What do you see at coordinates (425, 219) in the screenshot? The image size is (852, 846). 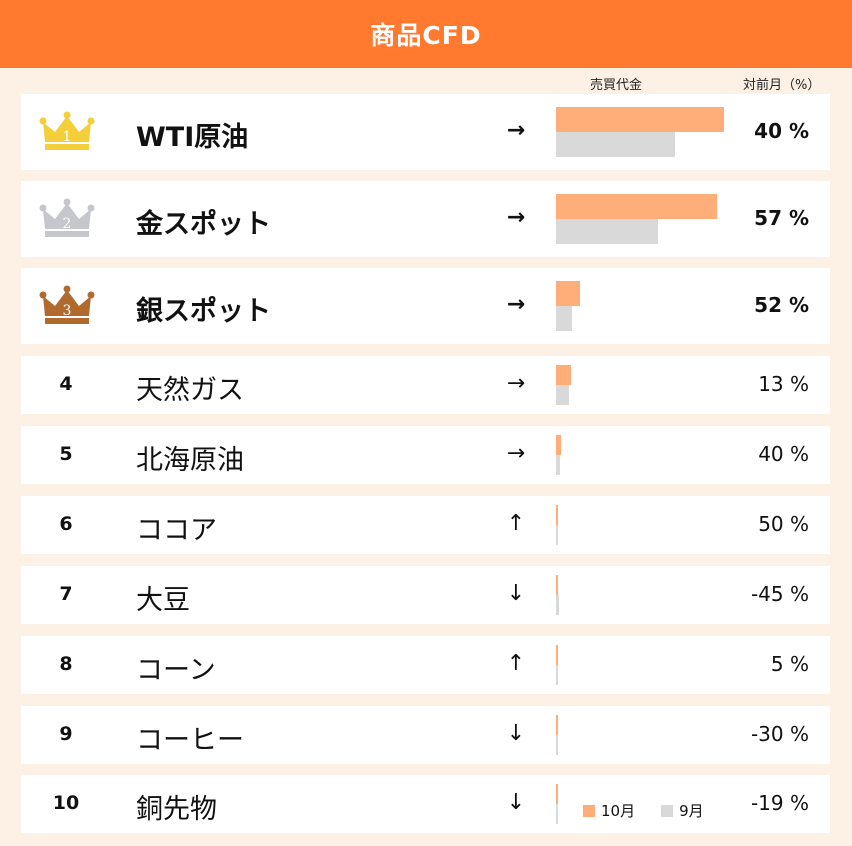 I see `ranking-row: 2 金スポット → 57 %` at bounding box center [425, 219].